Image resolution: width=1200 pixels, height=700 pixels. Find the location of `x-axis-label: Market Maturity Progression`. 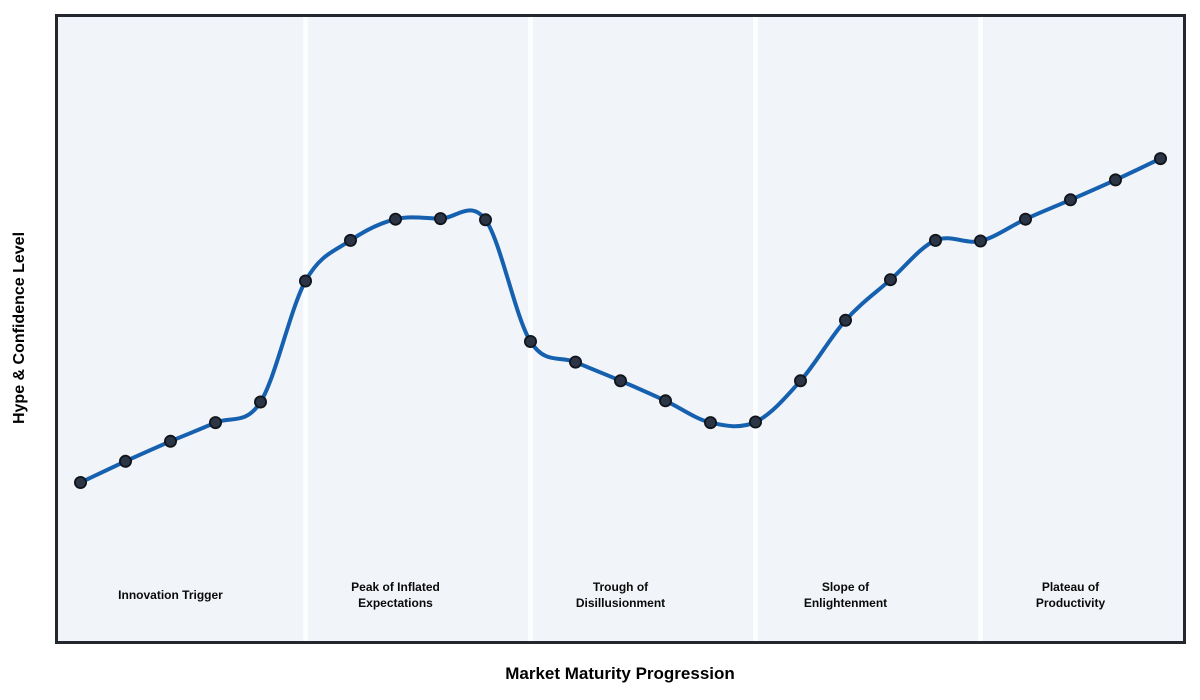

x-axis-label: Market Maturity Progression is located at coordinates (620, 673).